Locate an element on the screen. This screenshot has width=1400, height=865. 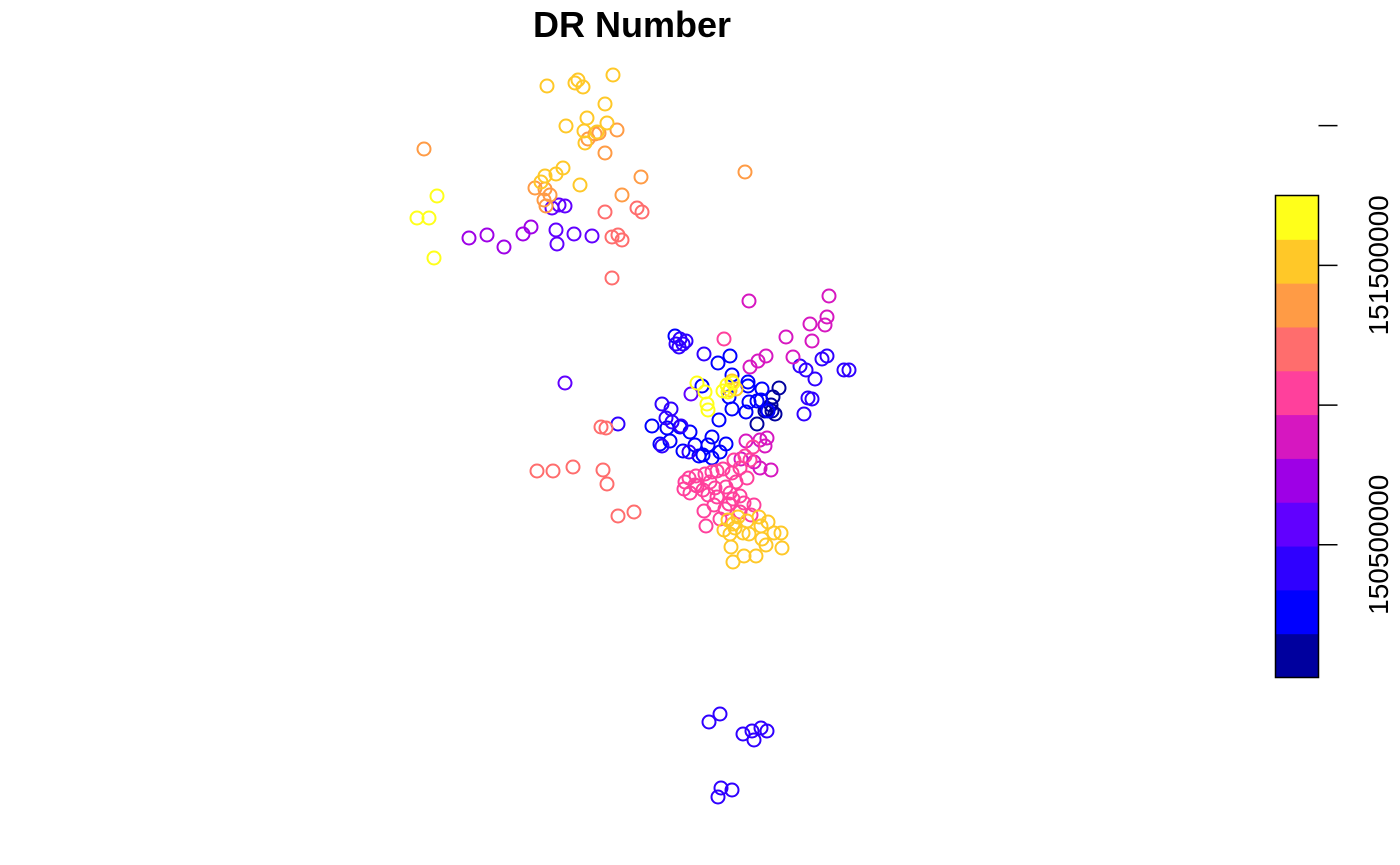
legend-frame is located at coordinates (1297, 436).